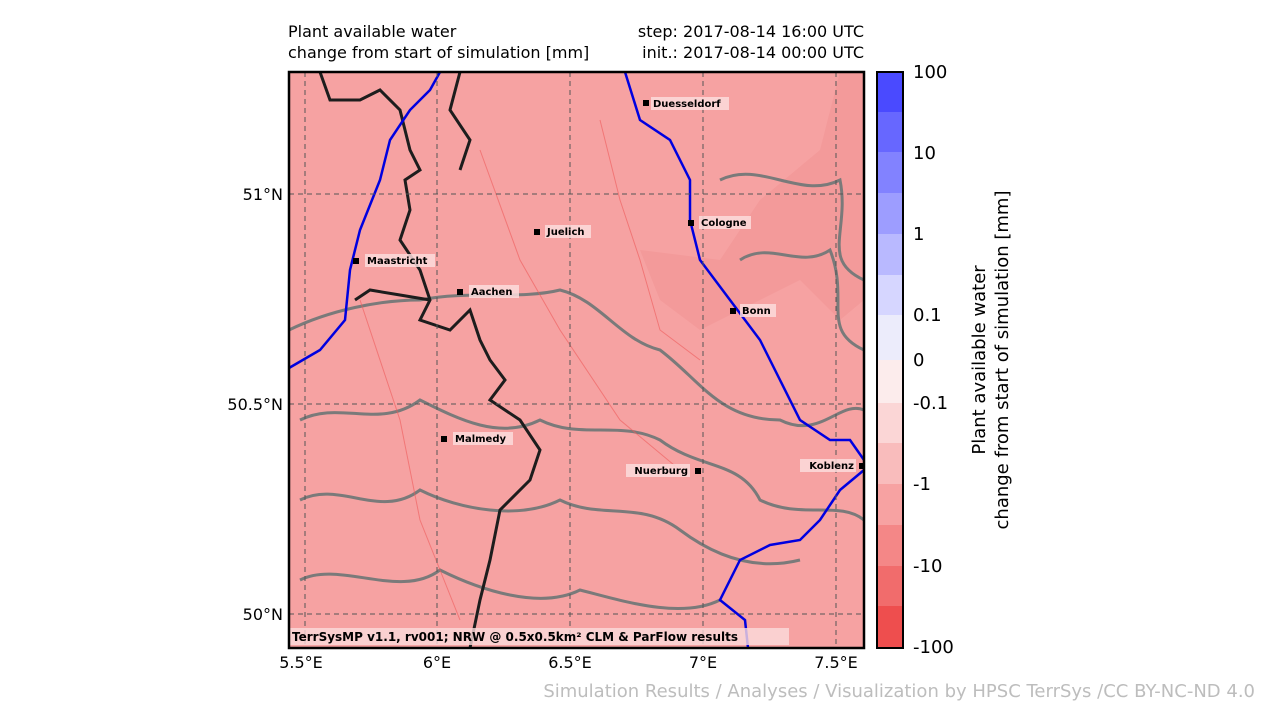  What do you see at coordinates (930, 72) in the screenshot?
I see `colorbar-tick: 100` at bounding box center [930, 72].